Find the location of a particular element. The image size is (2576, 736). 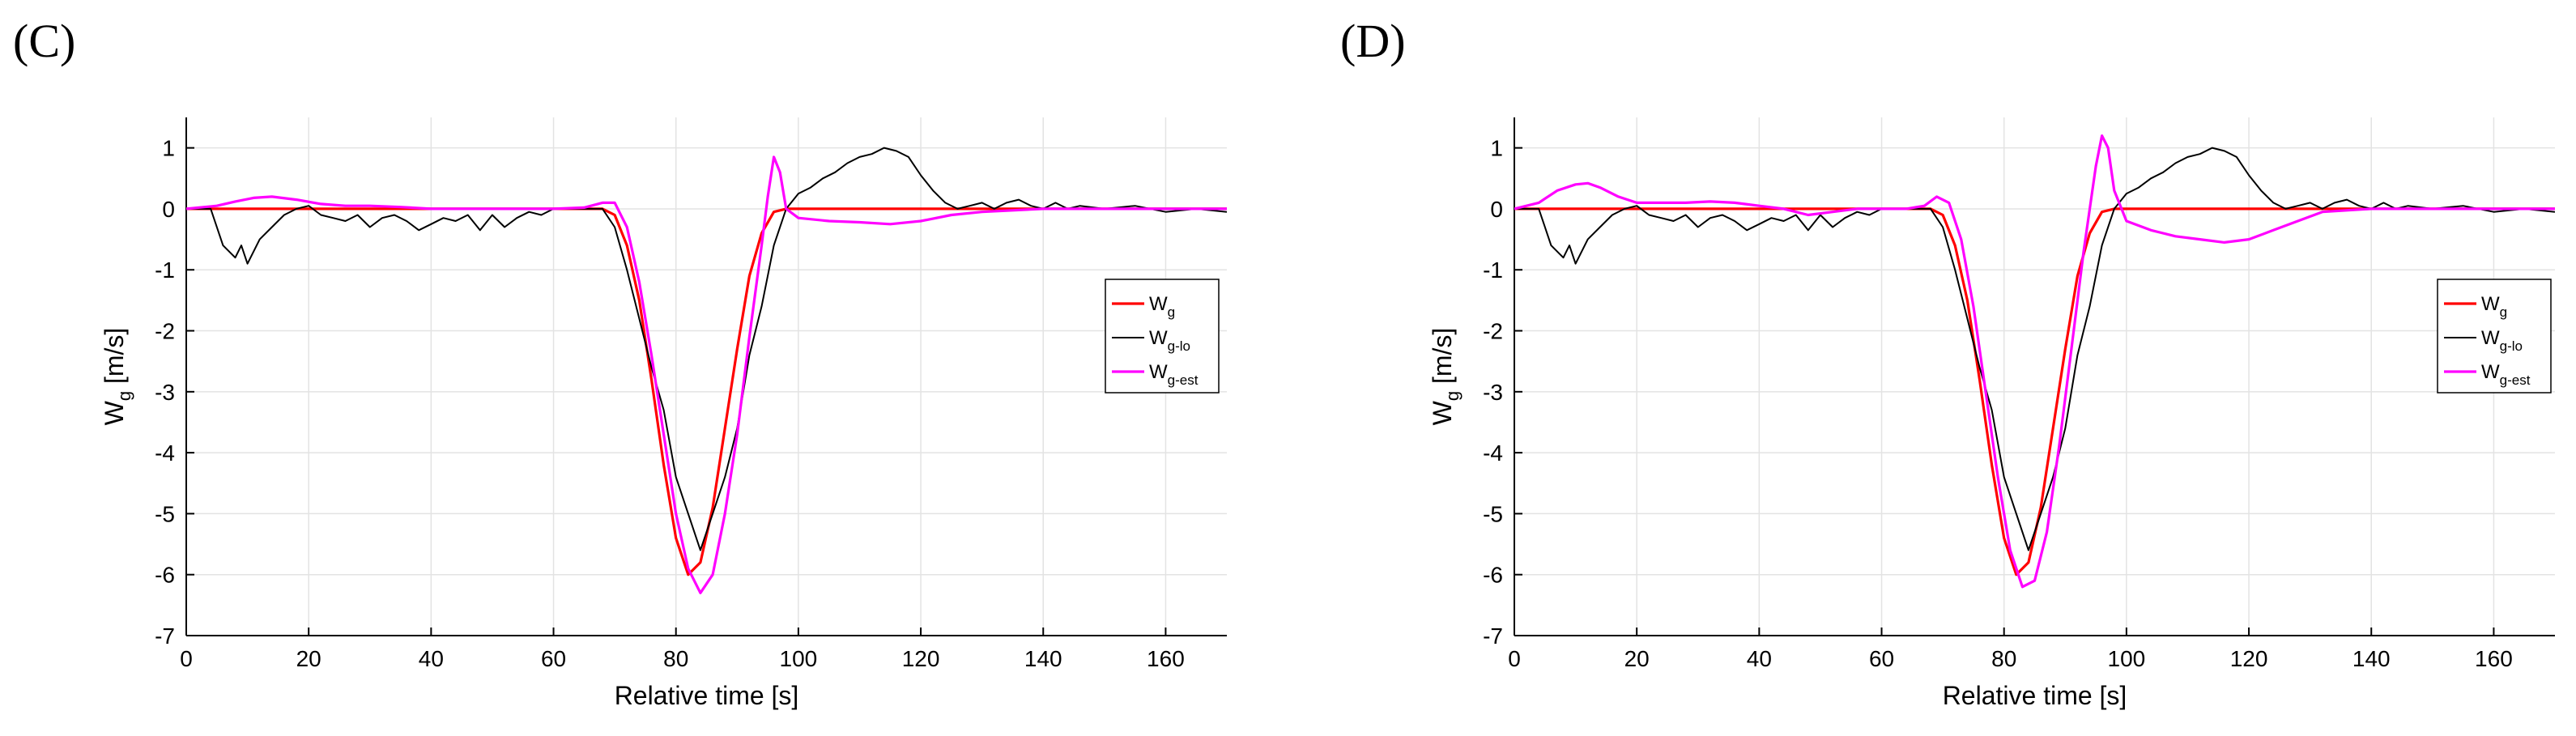

panel-label: (C) is located at coordinates (44, 41).